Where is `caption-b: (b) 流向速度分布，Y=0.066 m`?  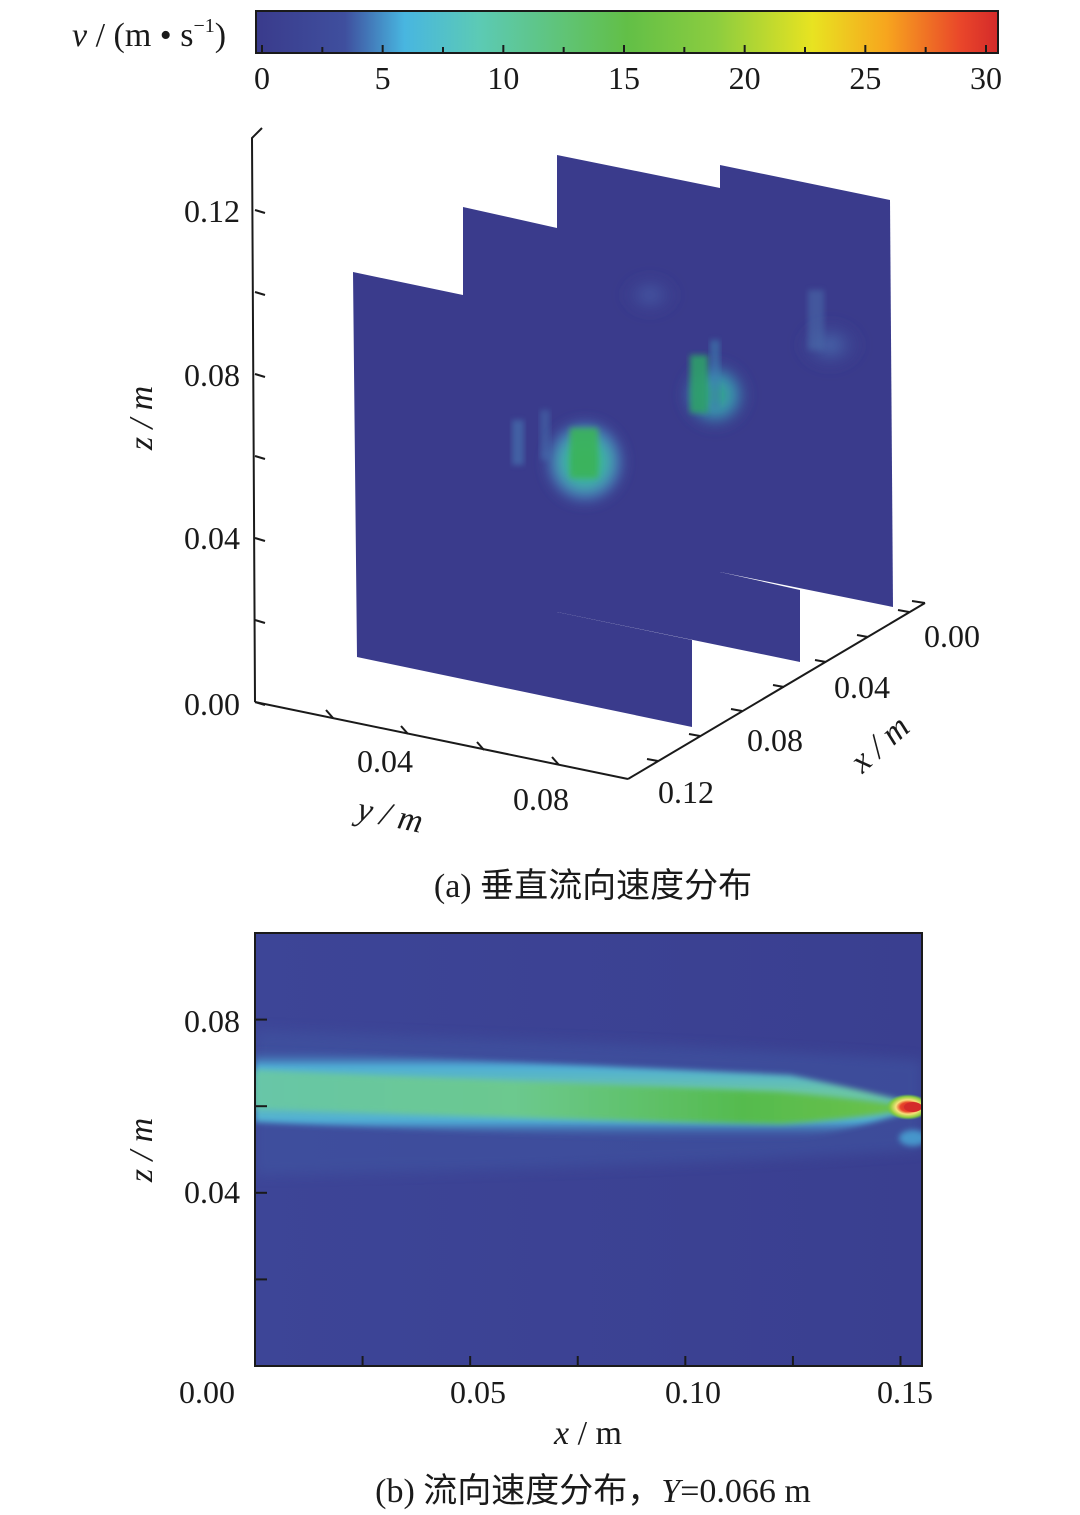 caption-b: (b) 流向速度分布，Y=0.066 m is located at coordinates (593, 1491).